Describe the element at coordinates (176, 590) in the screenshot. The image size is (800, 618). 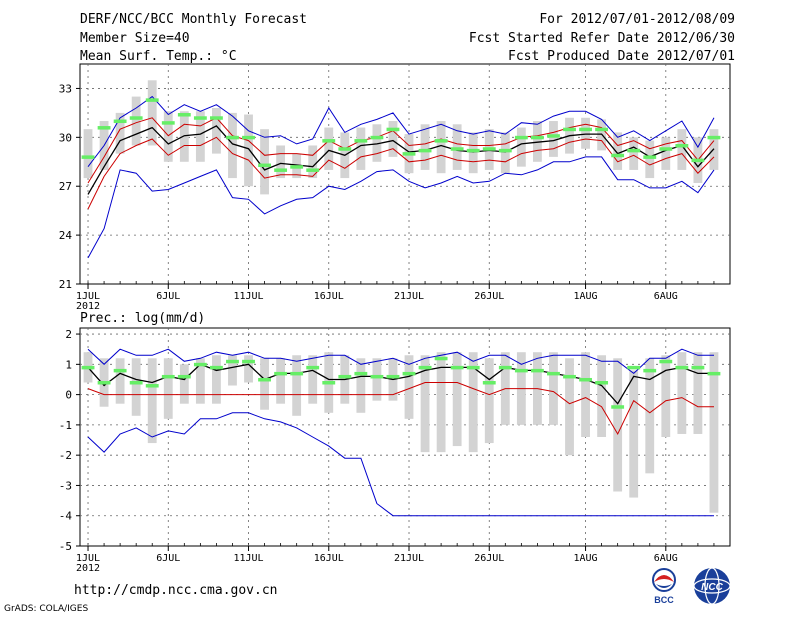
I see `source-url: http://cmdp.ncc.cma.gov.cn` at that location.